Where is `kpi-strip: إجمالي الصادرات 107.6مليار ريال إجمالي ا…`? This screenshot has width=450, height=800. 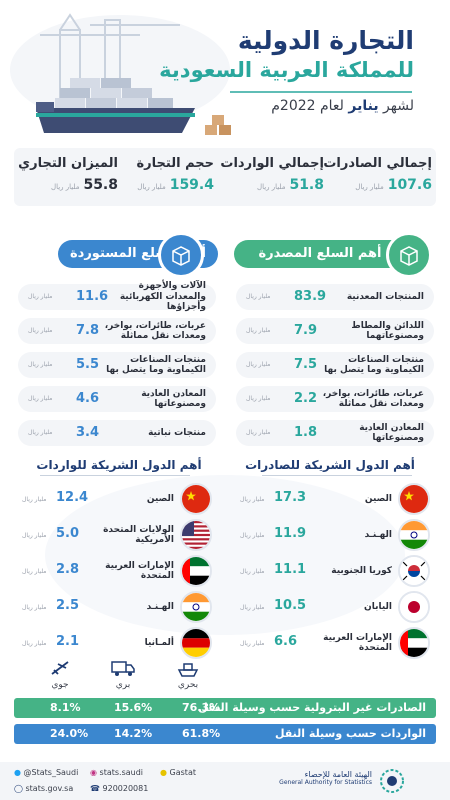 kpi-strip: إجمالي الصادرات 107.6مليار ريال إجمالي ا… is located at coordinates (225, 177).